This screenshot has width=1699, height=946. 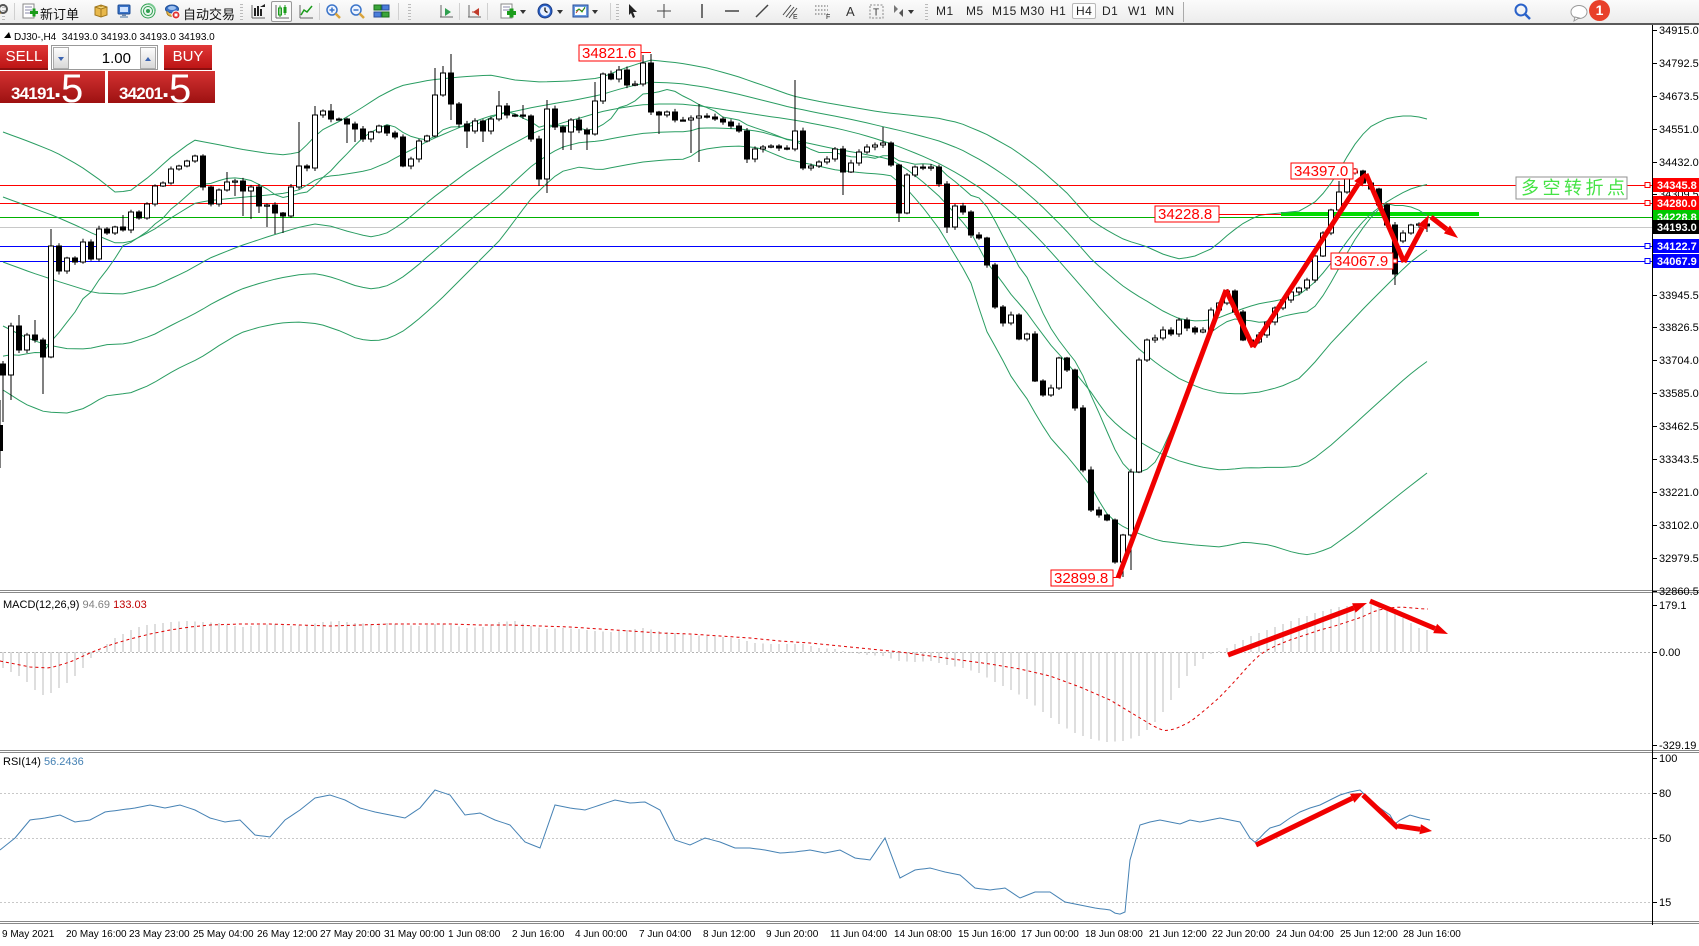 I want to click on svg-text: 22 Jun 20:00, so click(x=1241, y=934).